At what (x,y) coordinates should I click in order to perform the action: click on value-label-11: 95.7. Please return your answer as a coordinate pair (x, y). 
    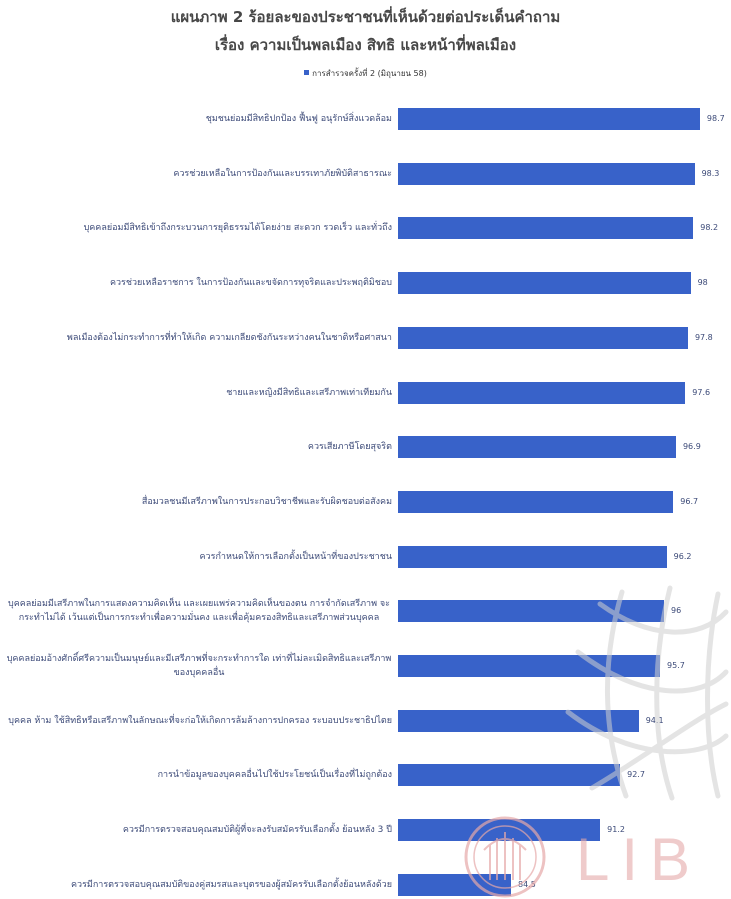
    Looking at the image, I should click on (676, 665).